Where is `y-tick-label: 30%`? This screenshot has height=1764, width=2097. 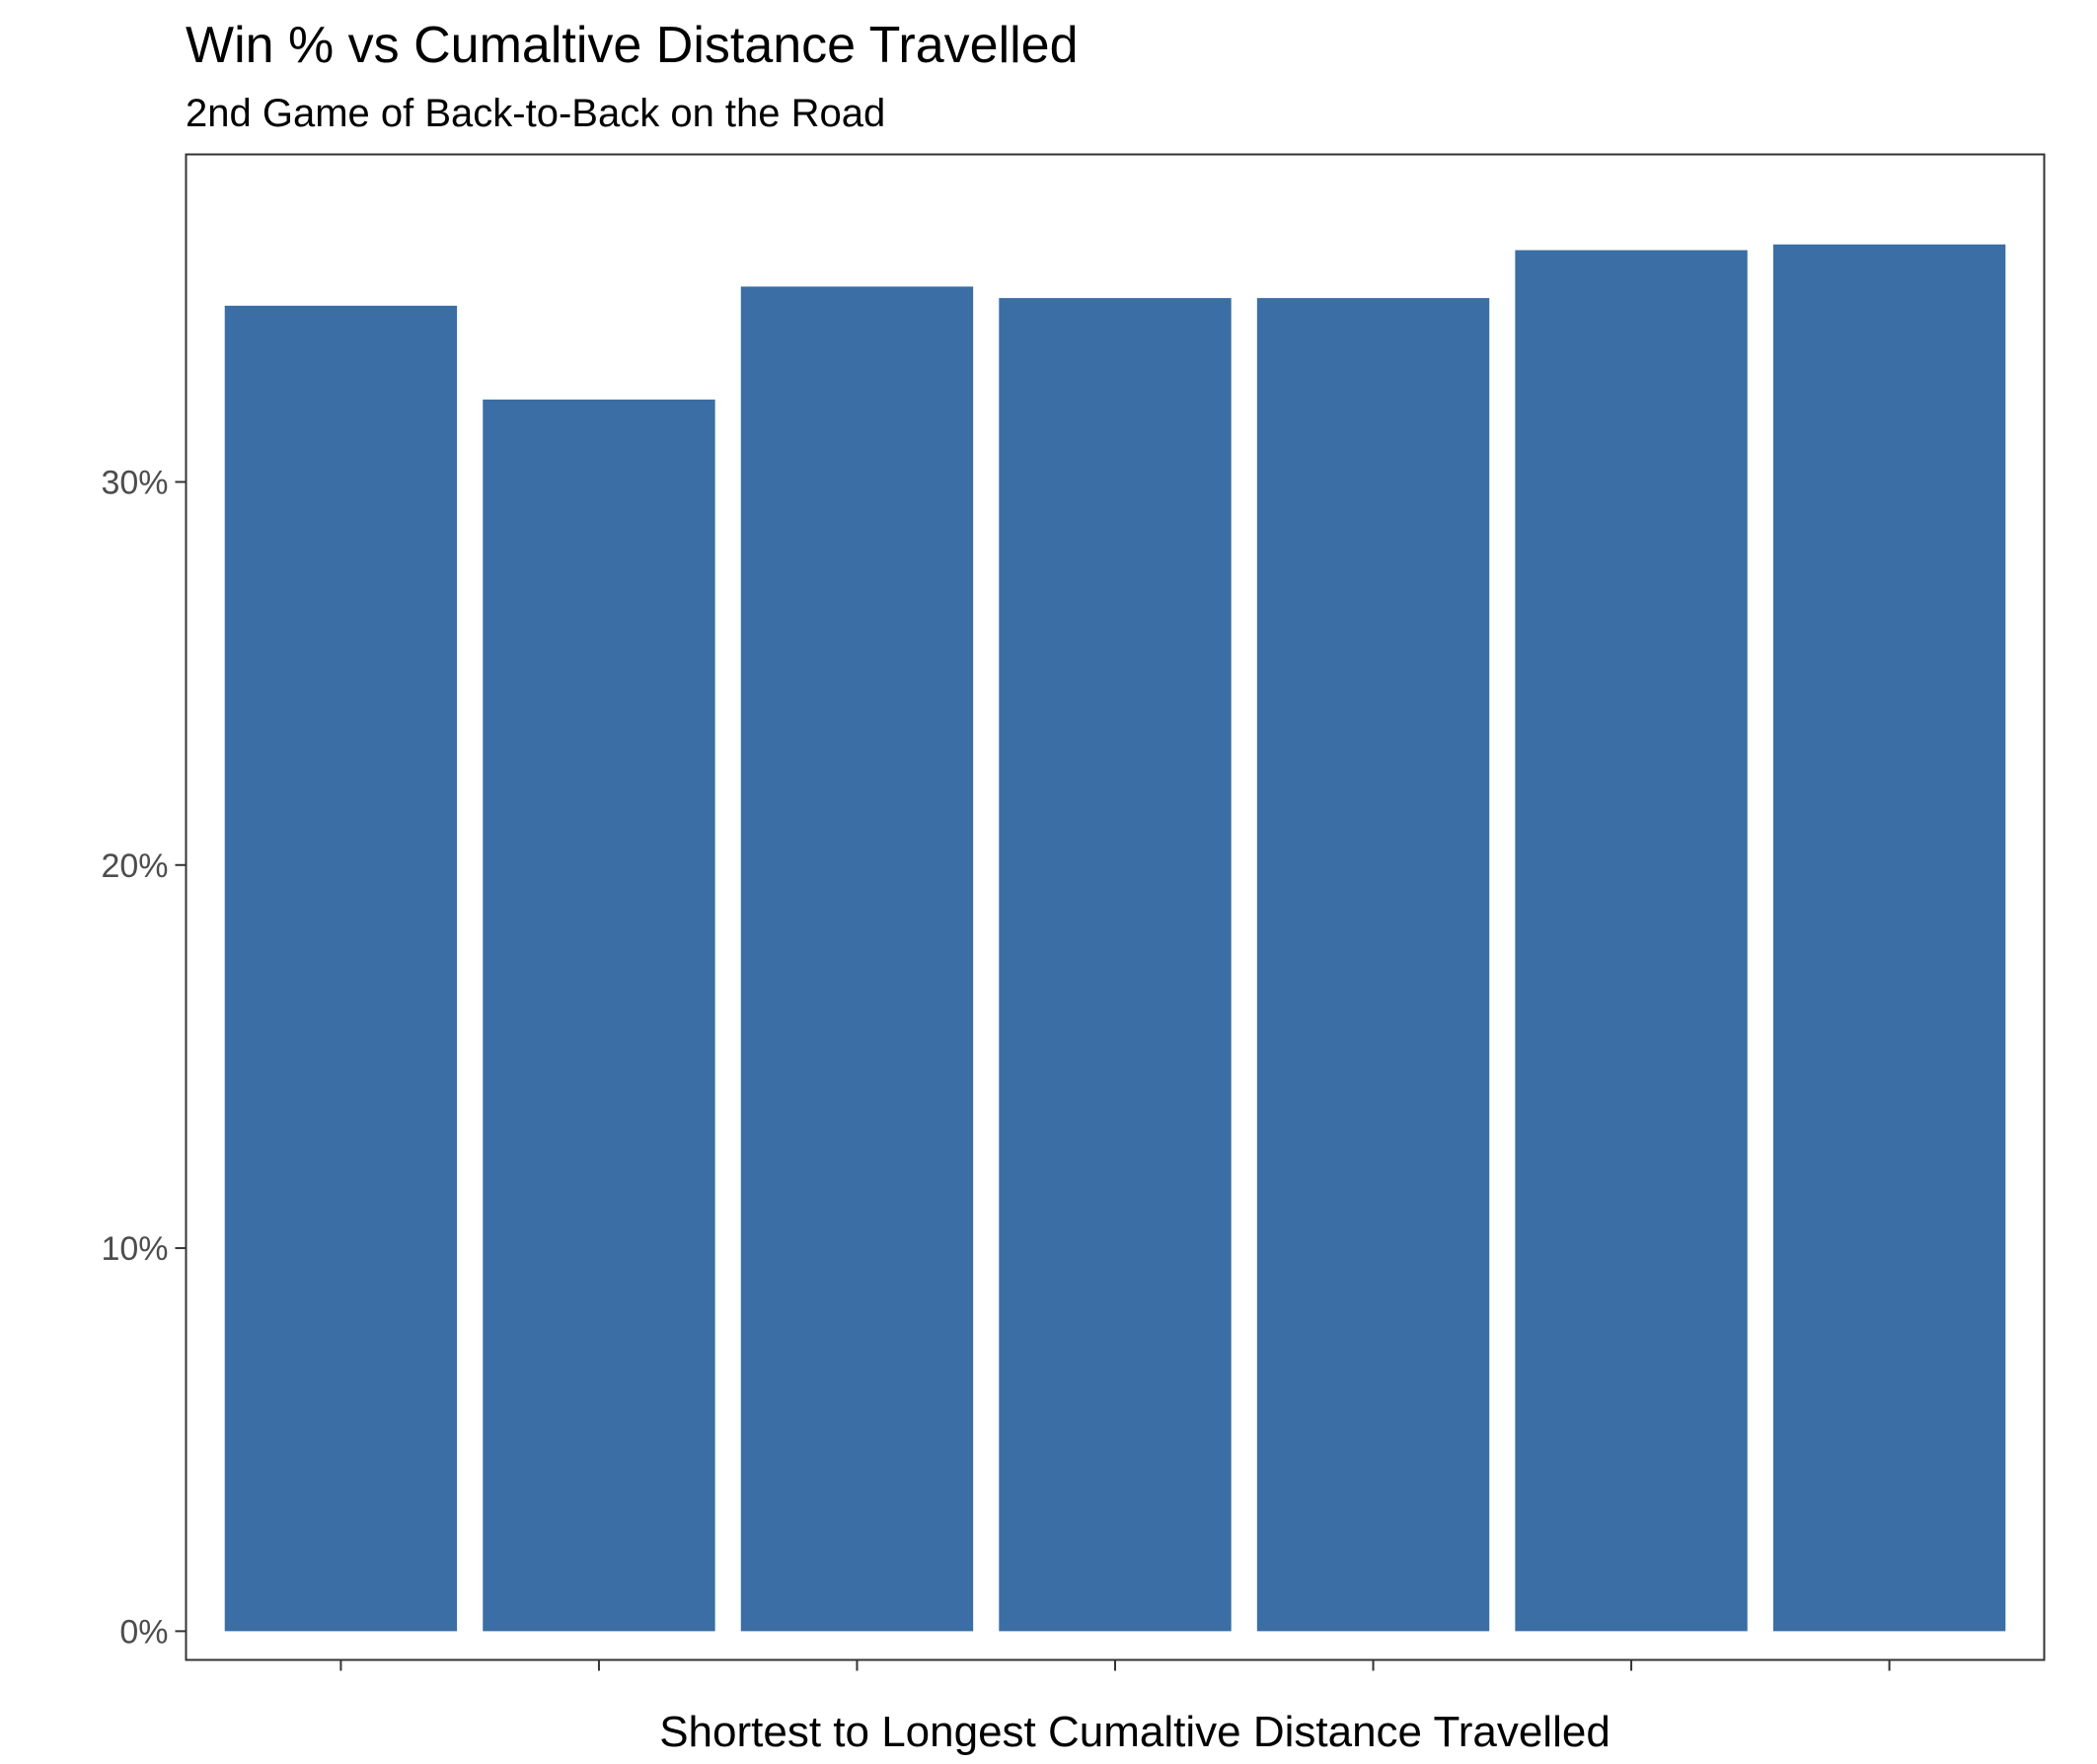
y-tick-label: 30% is located at coordinates (134, 482).